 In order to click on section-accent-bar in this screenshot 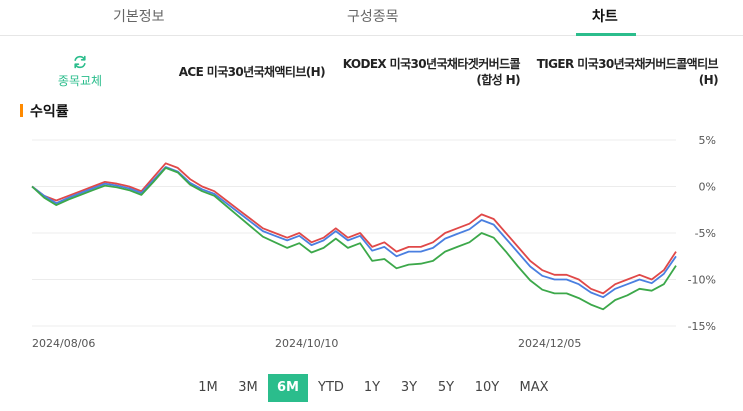, I will do `click(21, 110)`.